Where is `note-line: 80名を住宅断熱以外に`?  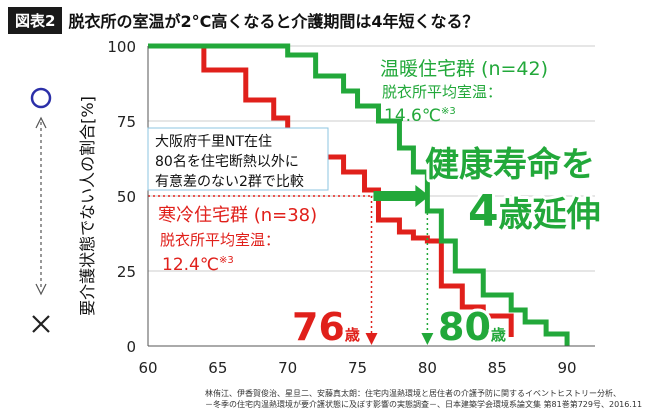 note-line: 80名を住宅断熱以外に is located at coordinates (227, 162).